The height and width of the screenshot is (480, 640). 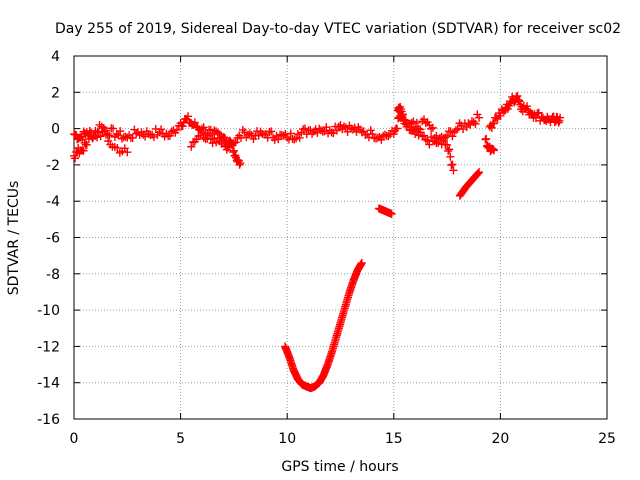 What do you see at coordinates (500, 439) in the screenshot?
I see `x-tick-label: 20` at bounding box center [500, 439].